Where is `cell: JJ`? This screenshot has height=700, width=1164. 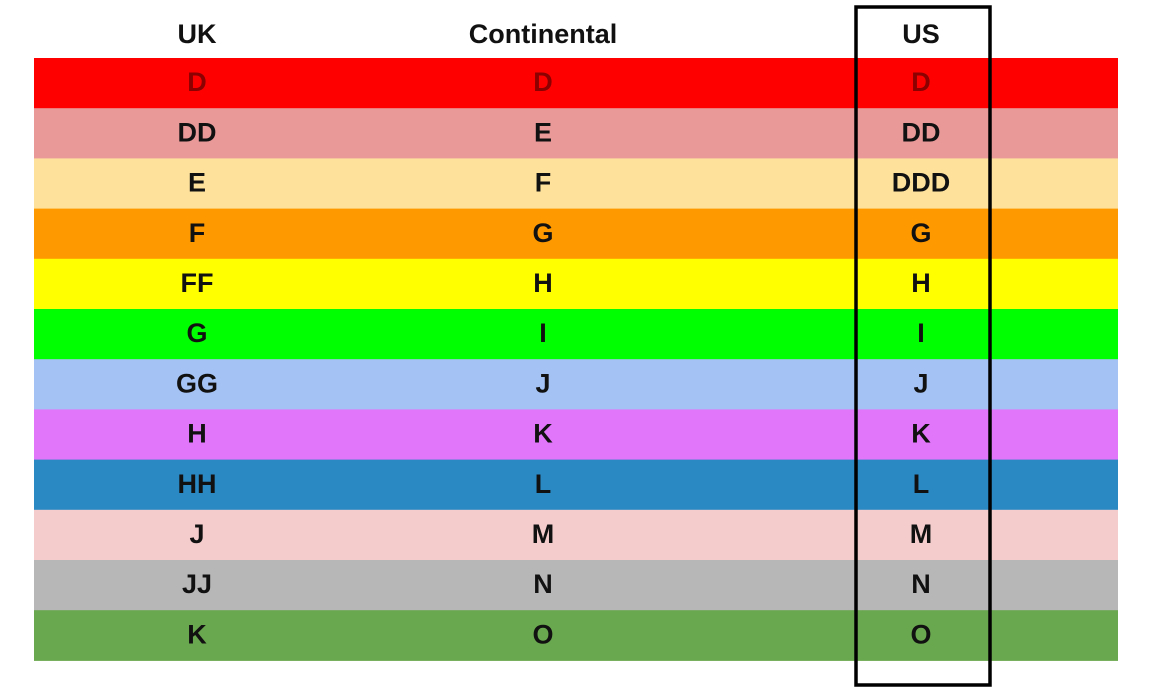 cell: JJ is located at coordinates (197, 584).